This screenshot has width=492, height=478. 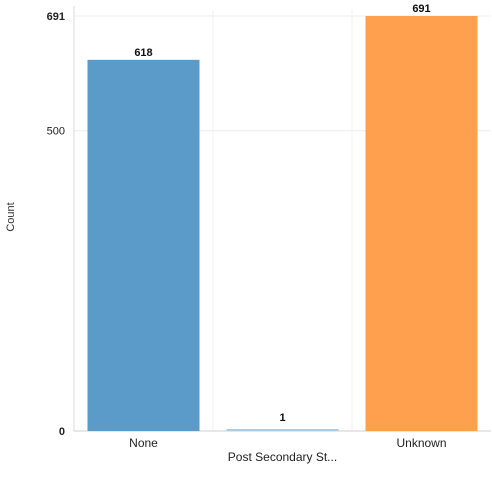 What do you see at coordinates (56, 17) in the screenshot?
I see `y-tick-label: 691` at bounding box center [56, 17].